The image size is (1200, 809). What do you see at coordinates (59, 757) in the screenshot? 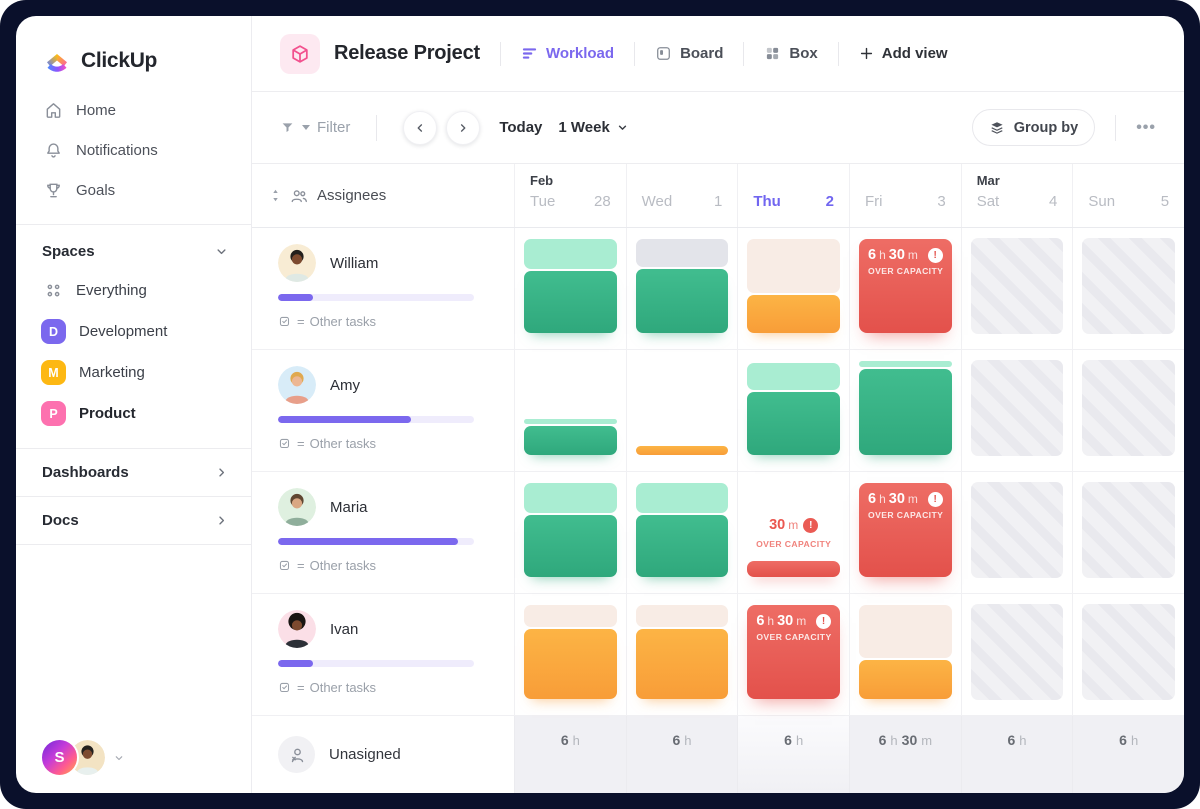
I see `workspace-avatar: S` at bounding box center [59, 757].